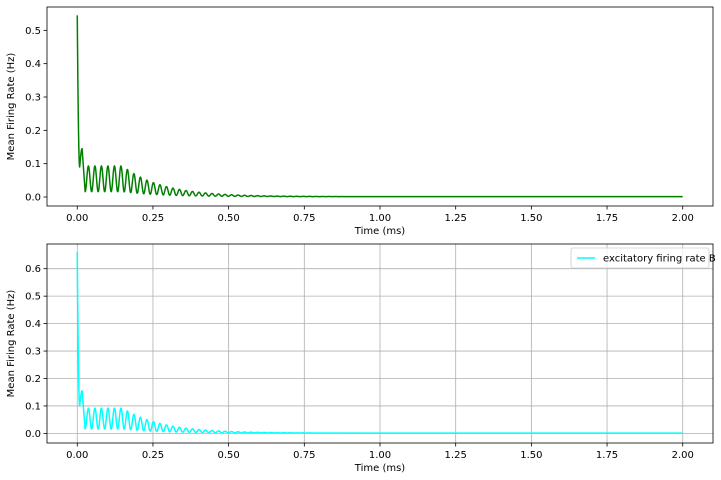  What do you see at coordinates (33, 269) in the screenshot?
I see `y-tick-label: 0.6` at bounding box center [33, 269].